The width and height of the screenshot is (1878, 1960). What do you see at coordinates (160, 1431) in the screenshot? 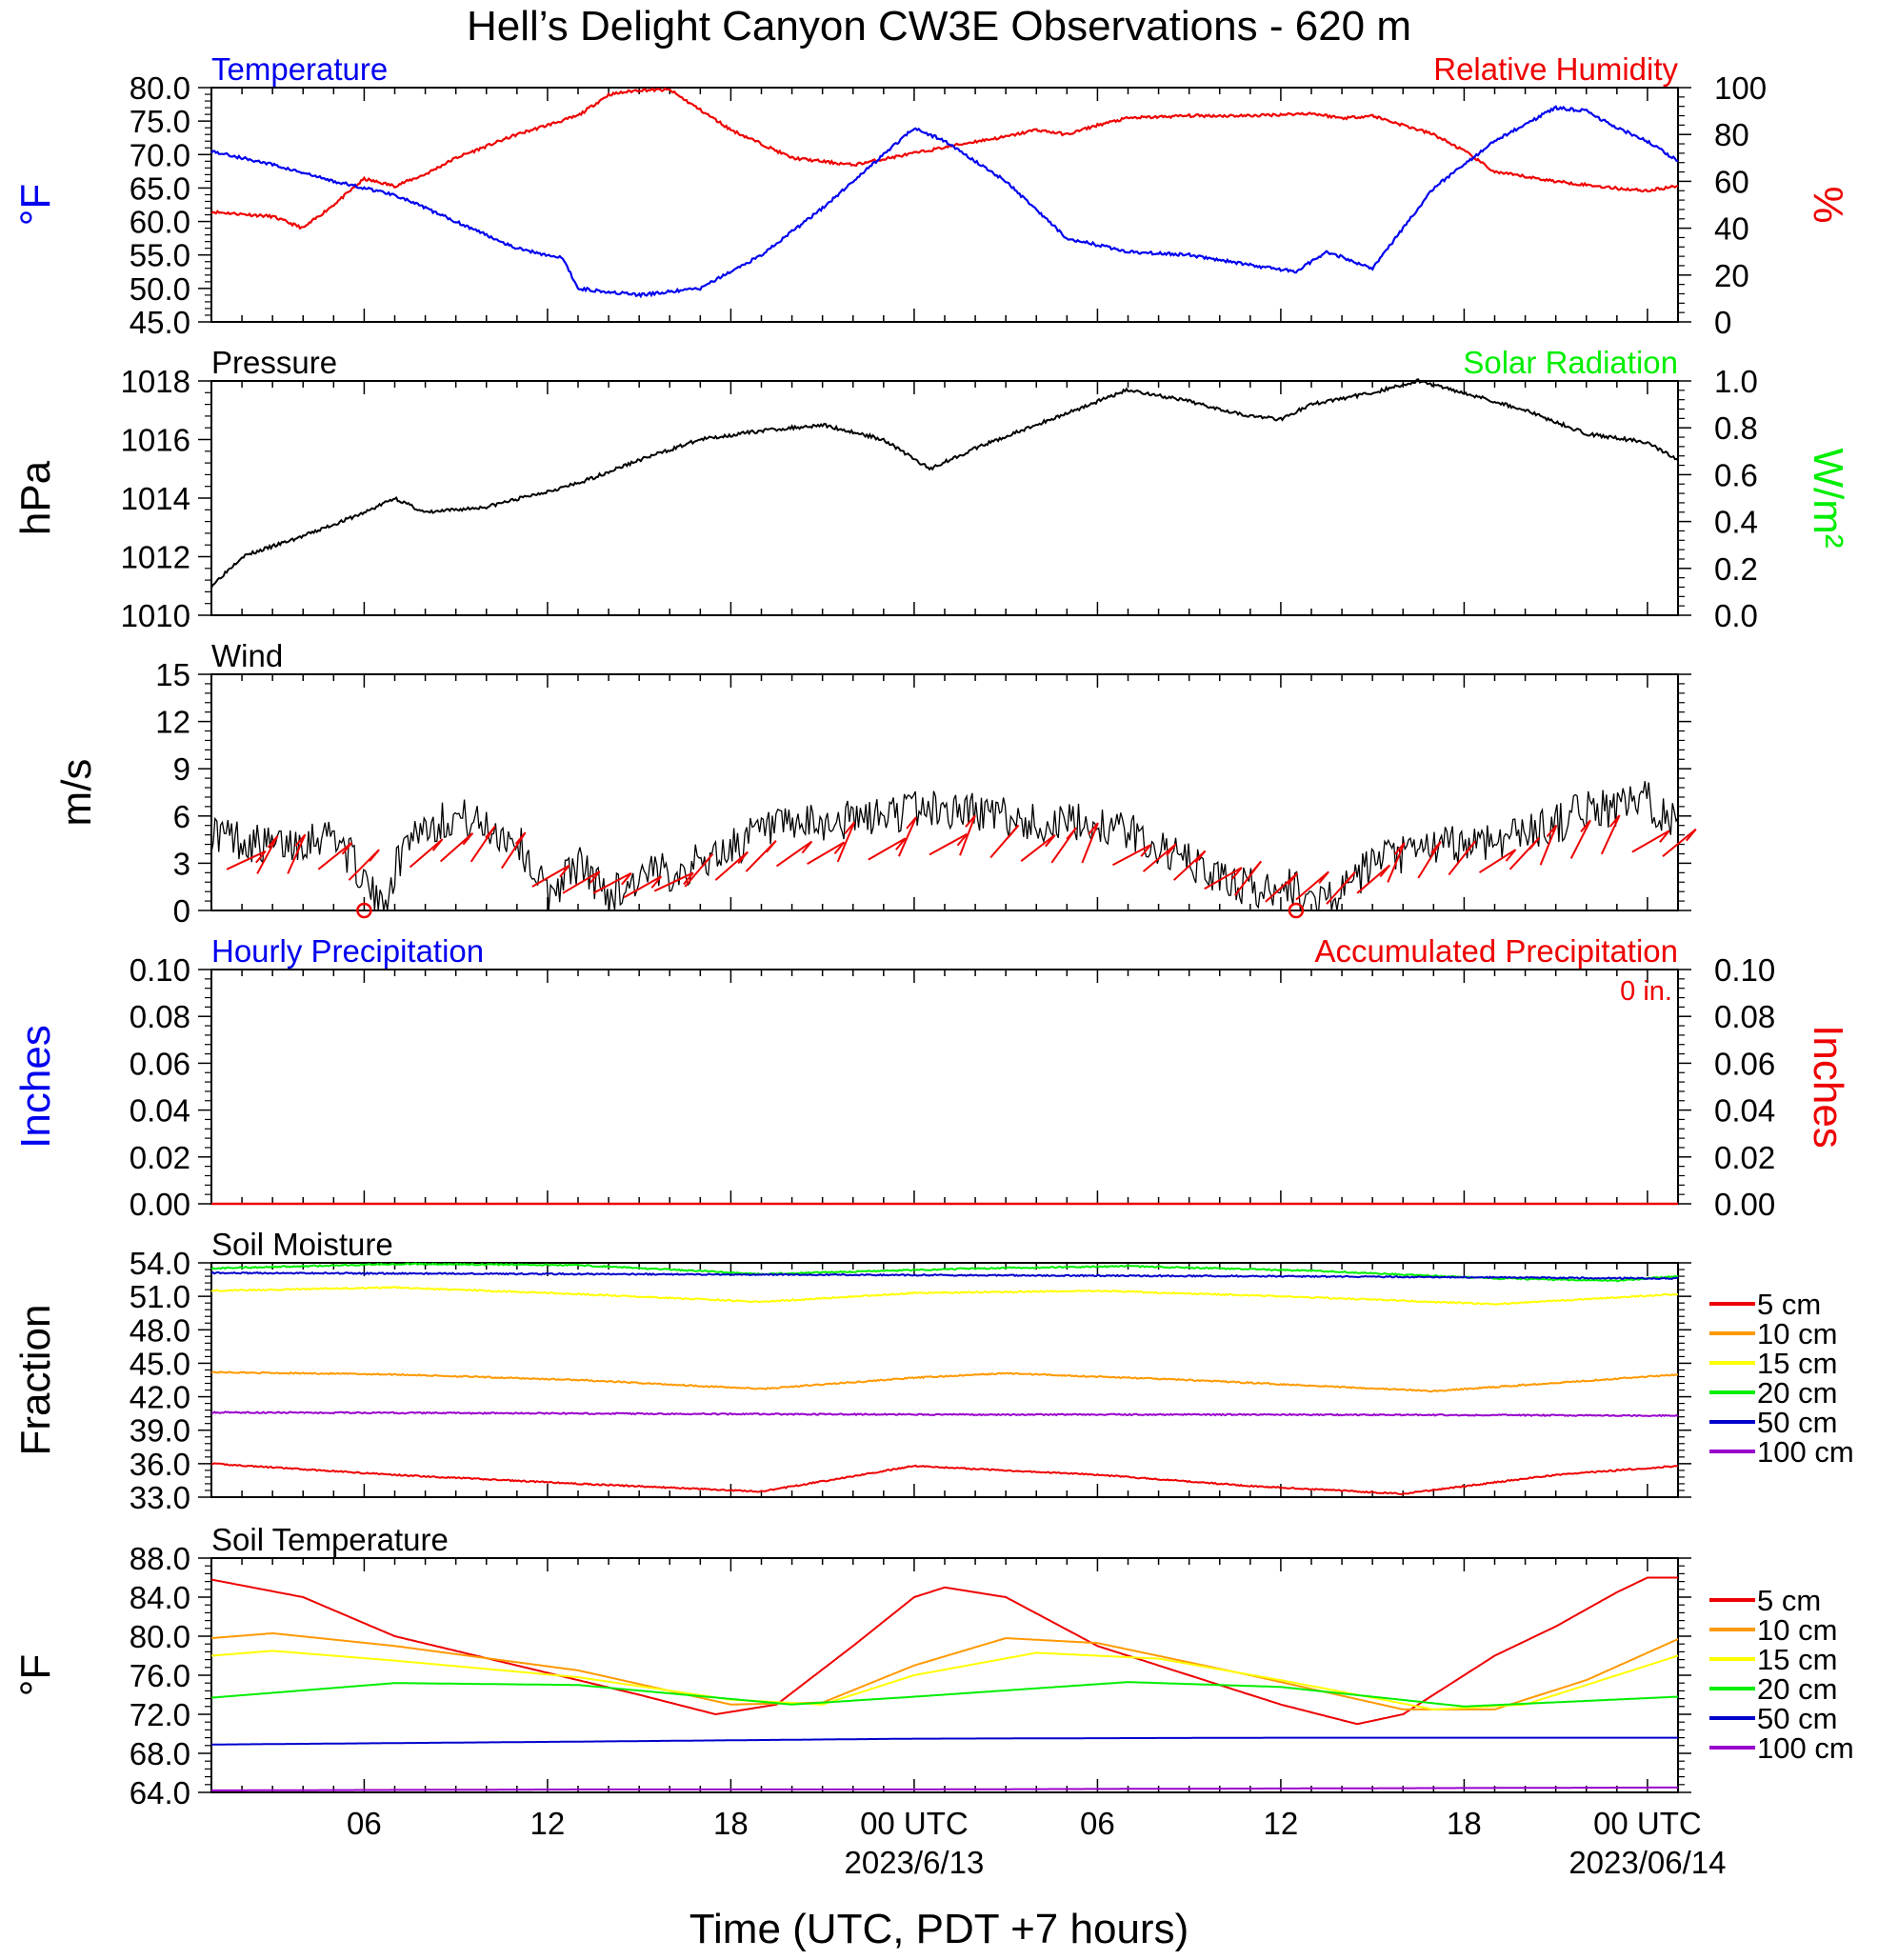
I see `y-tick-label-left: 39.0` at bounding box center [160, 1431].